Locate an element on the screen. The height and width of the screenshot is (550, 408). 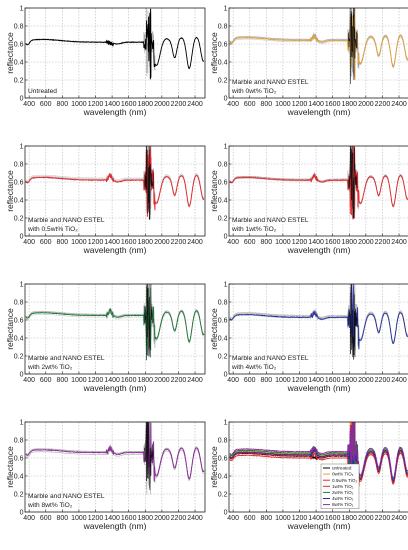
series-line-2wt is located at coordinates (115, 319).